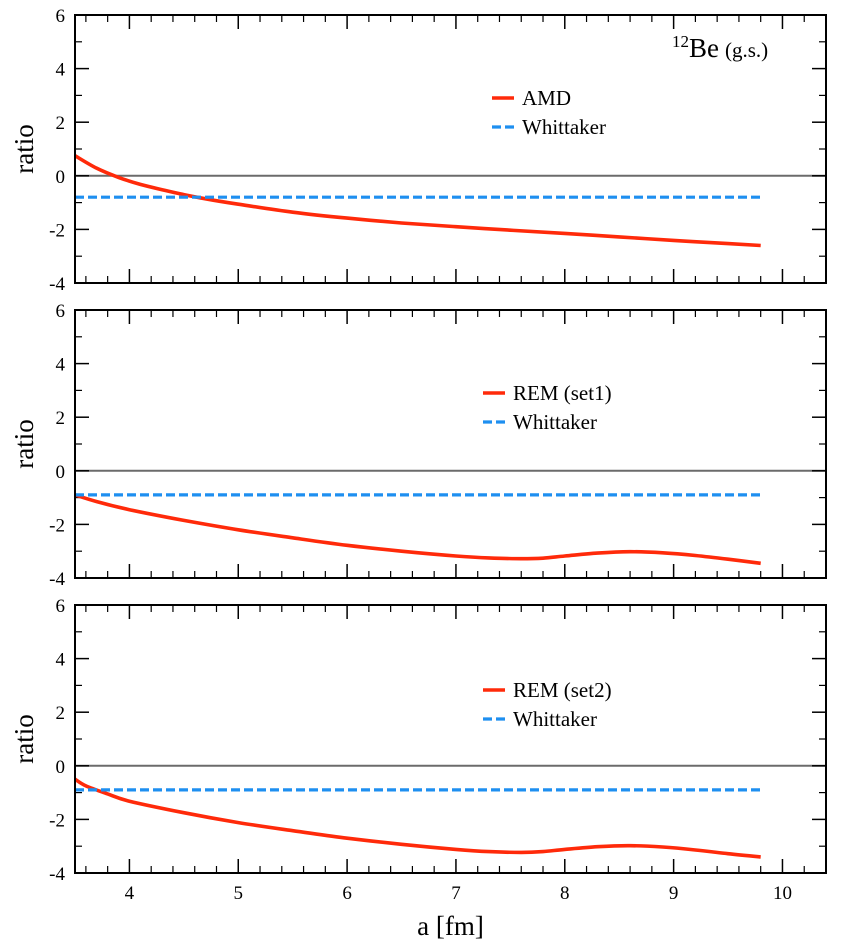  I want to click on nucleus-symbol: Be, so click(704, 48).